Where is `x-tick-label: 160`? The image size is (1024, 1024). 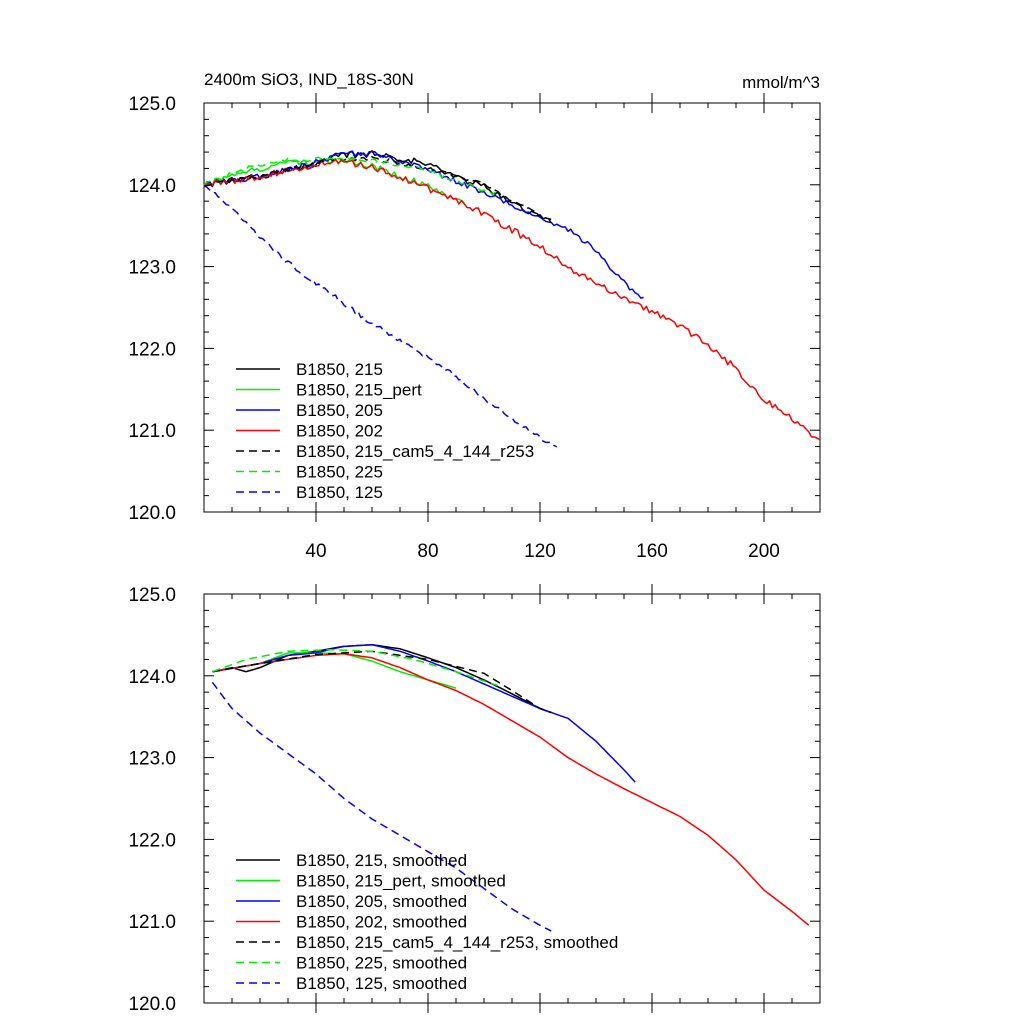 x-tick-label: 160 is located at coordinates (652, 551).